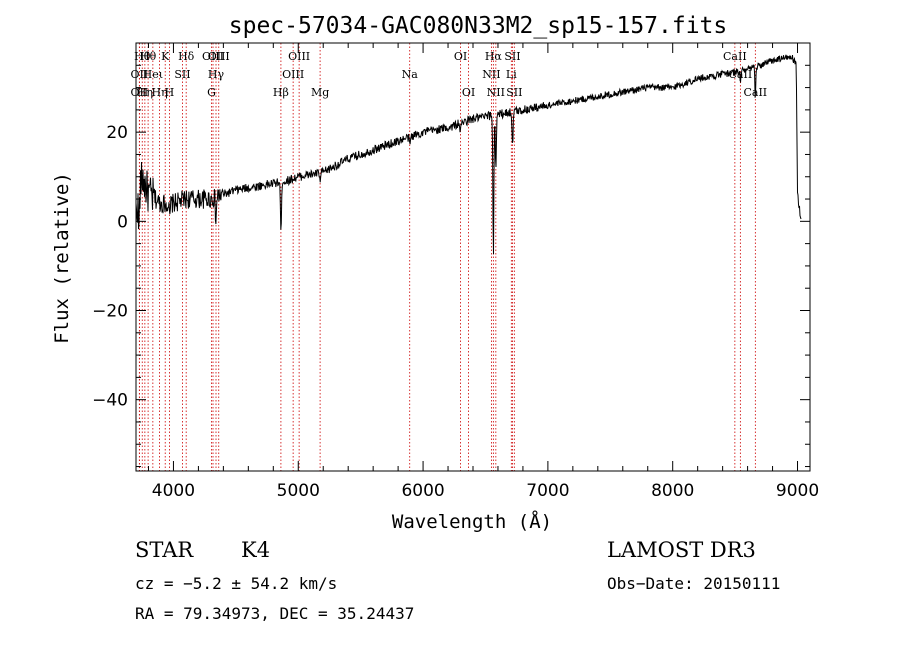 The height and width of the screenshot is (649, 900). Describe the element at coordinates (159, 92) in the screenshot. I see `line-marker-label-6: Hη` at that location.